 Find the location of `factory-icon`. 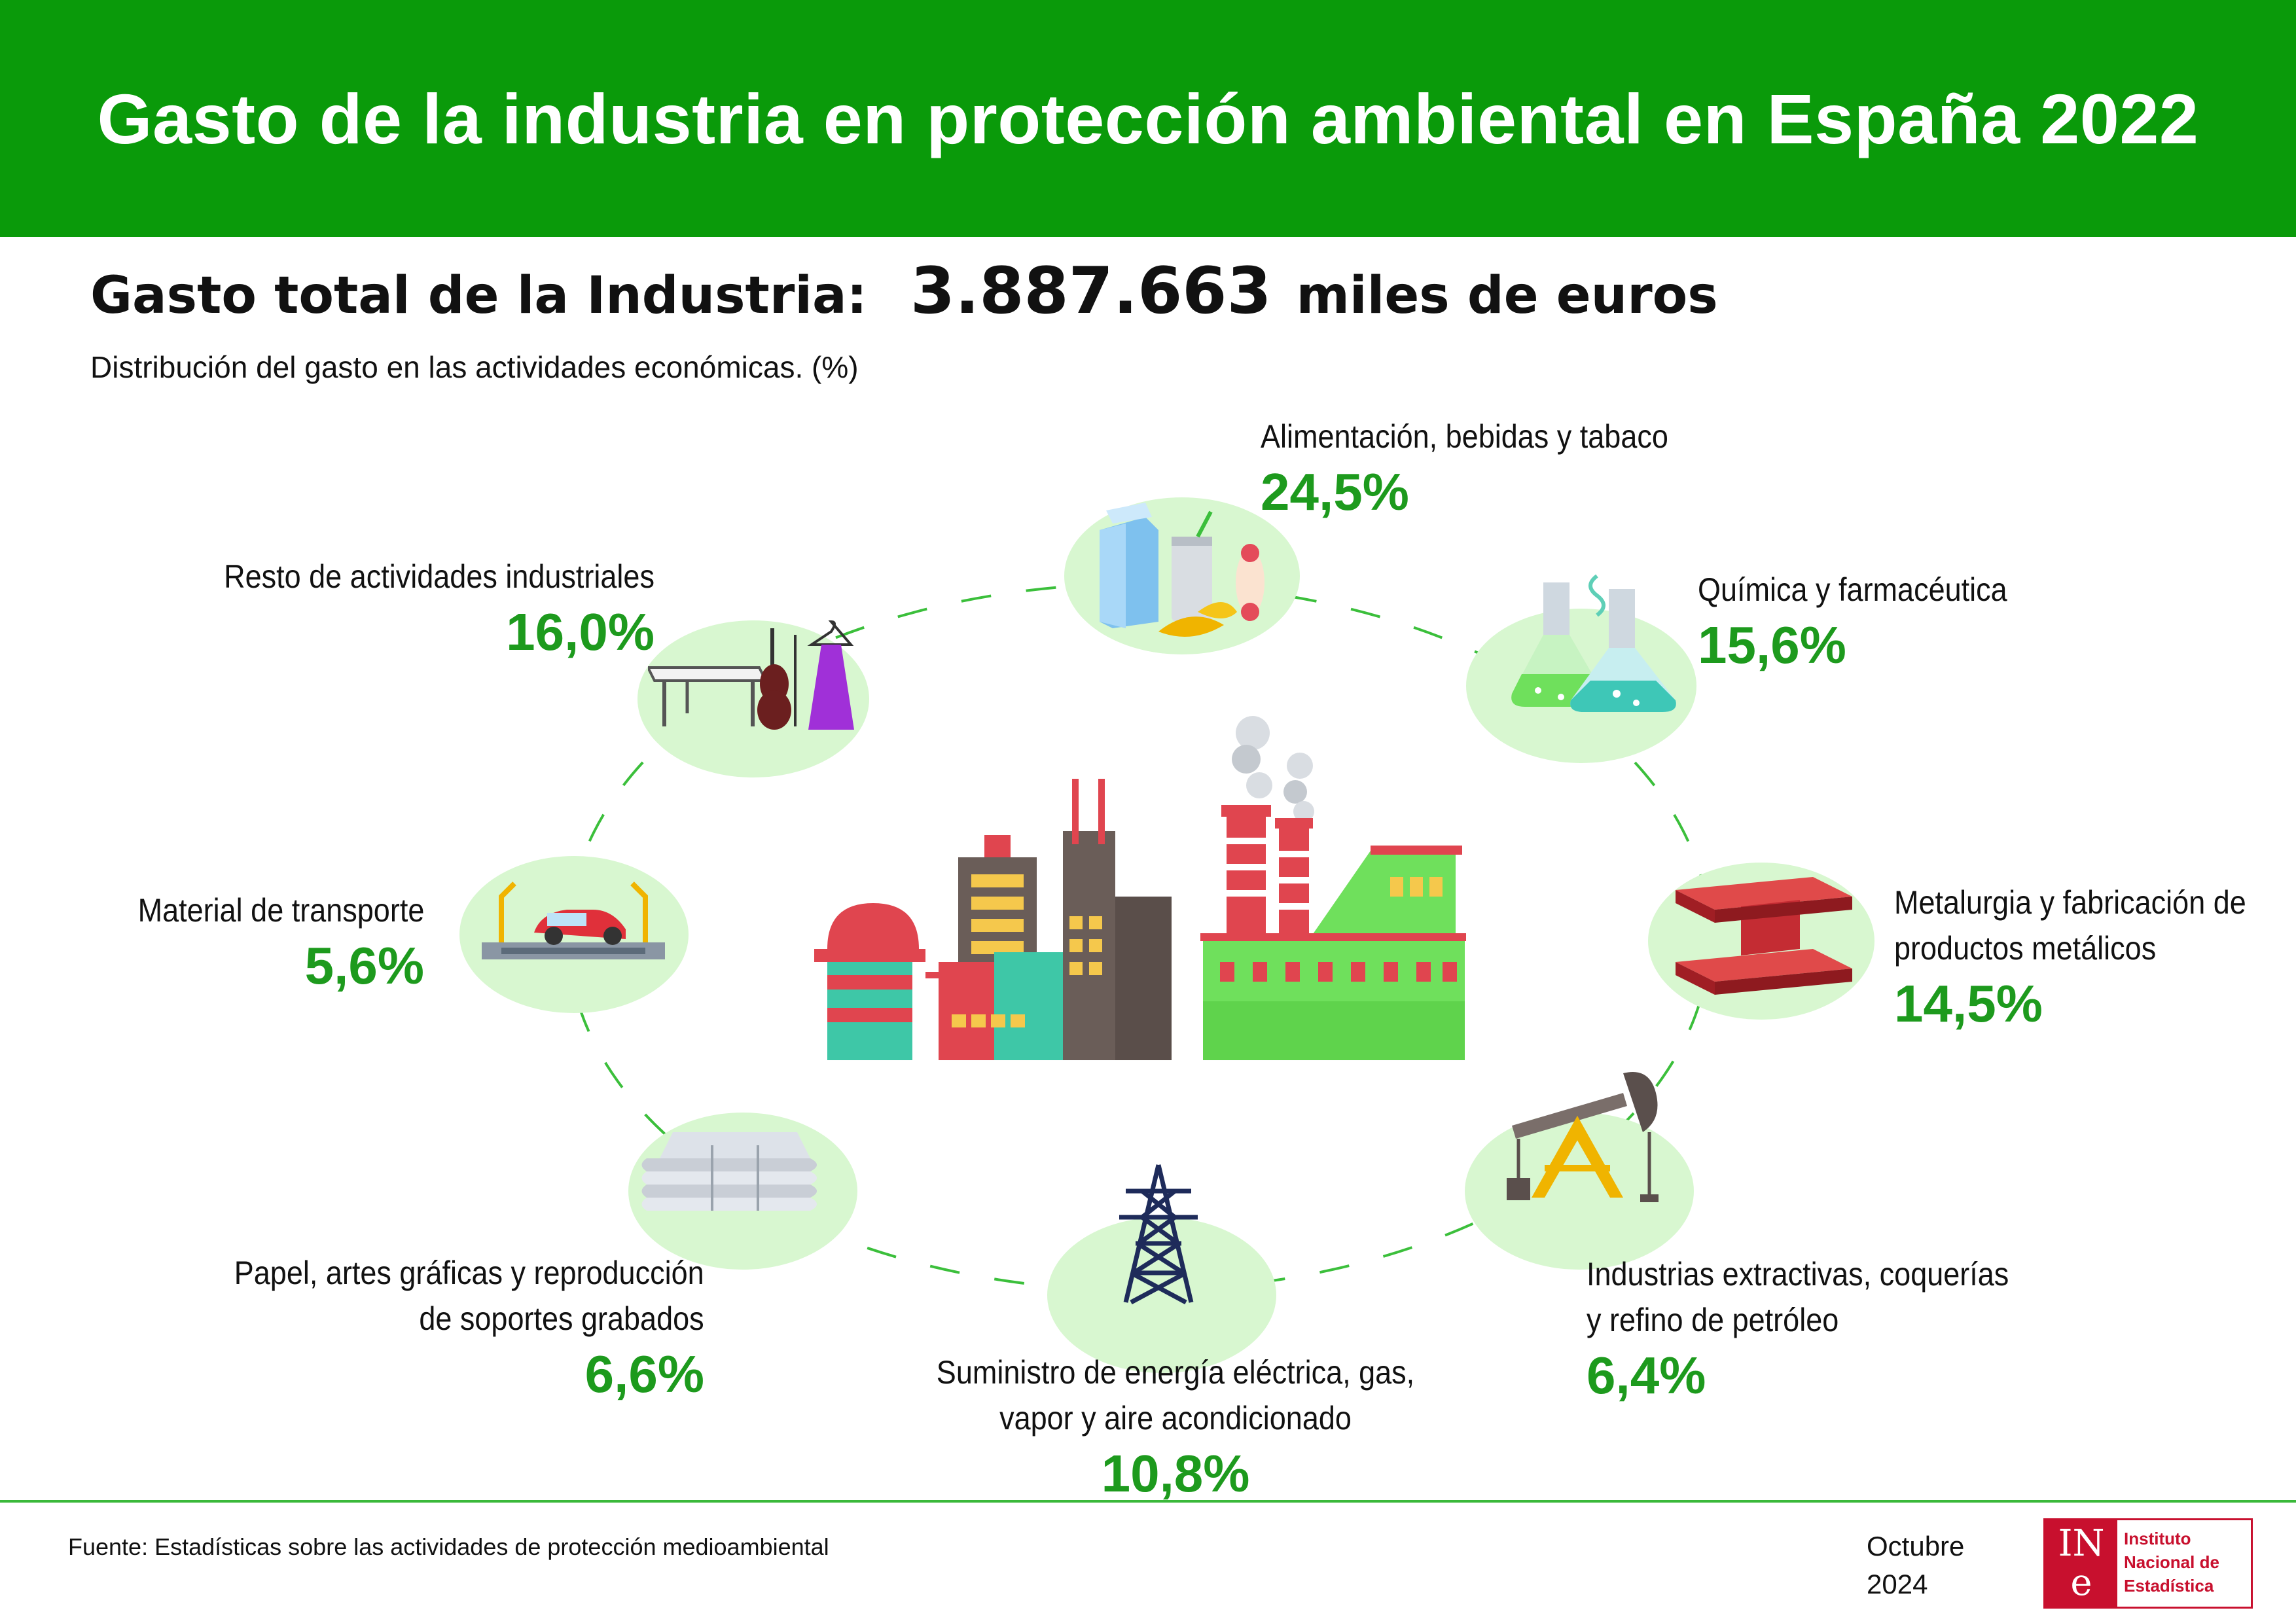

factory-icon is located at coordinates (1140, 888).